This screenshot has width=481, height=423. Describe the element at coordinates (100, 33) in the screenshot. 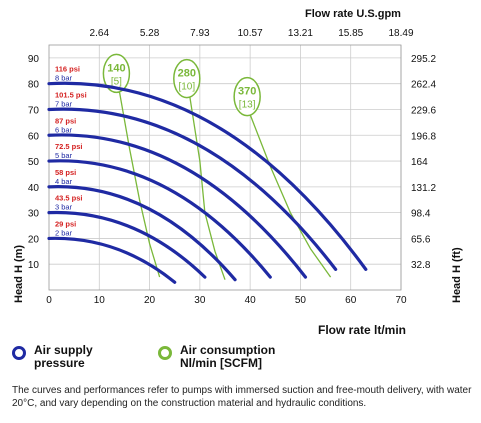

I see `x-top-tick-label: 2.64` at that location.